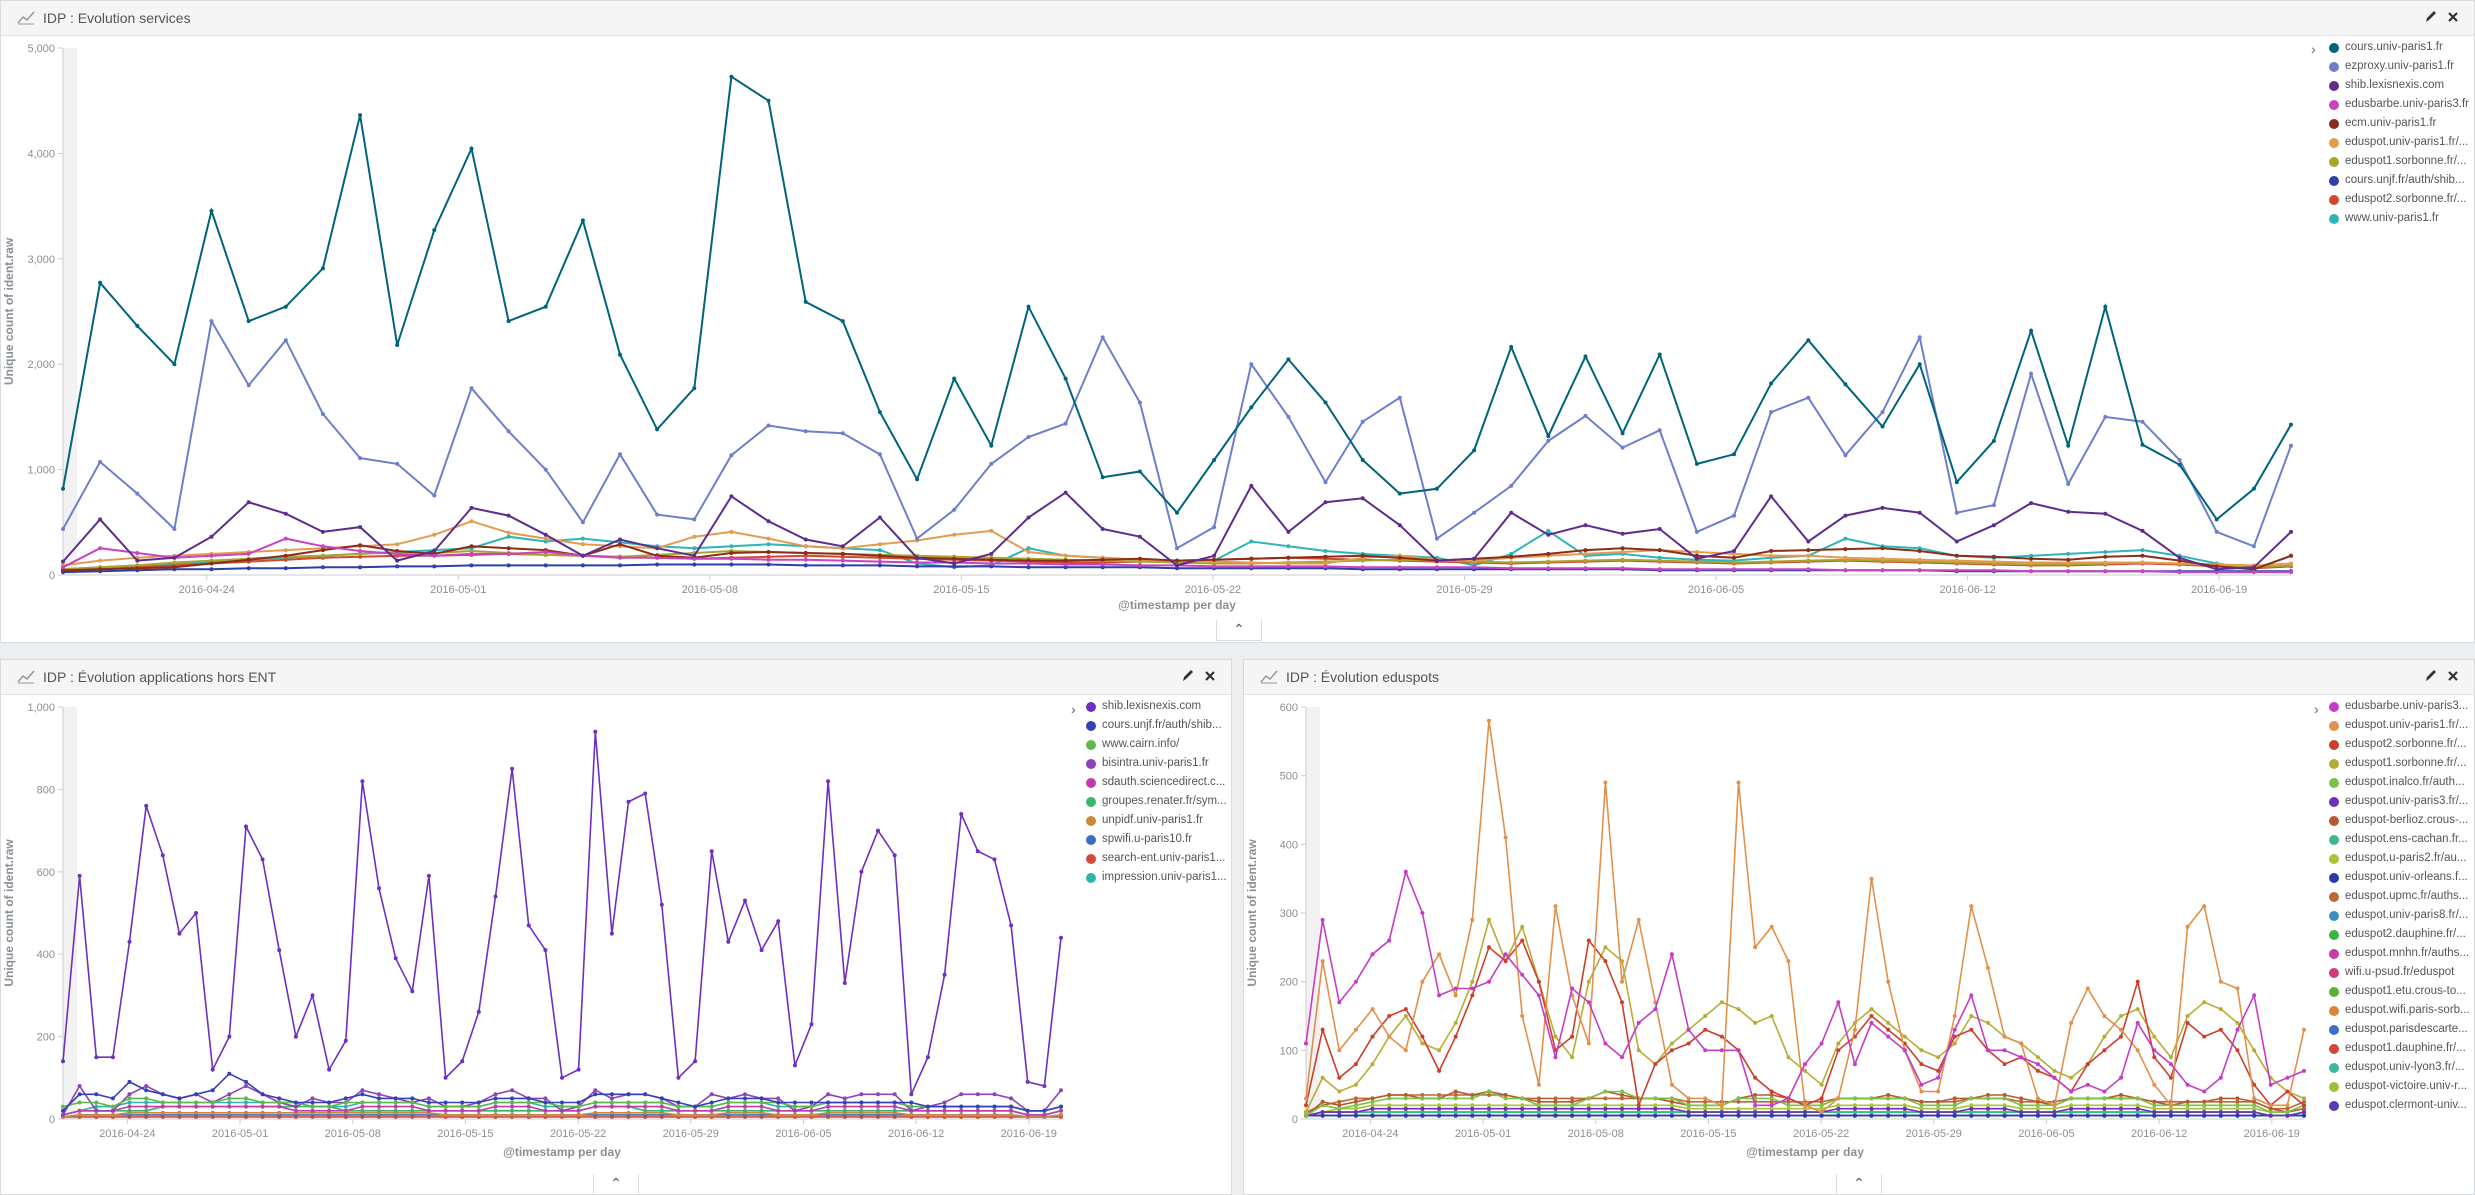 The width and height of the screenshot is (2475, 1195). Describe the element at coordinates (2399, 218) in the screenshot. I see `legend-item: www.univ-paris1.fr` at that location.